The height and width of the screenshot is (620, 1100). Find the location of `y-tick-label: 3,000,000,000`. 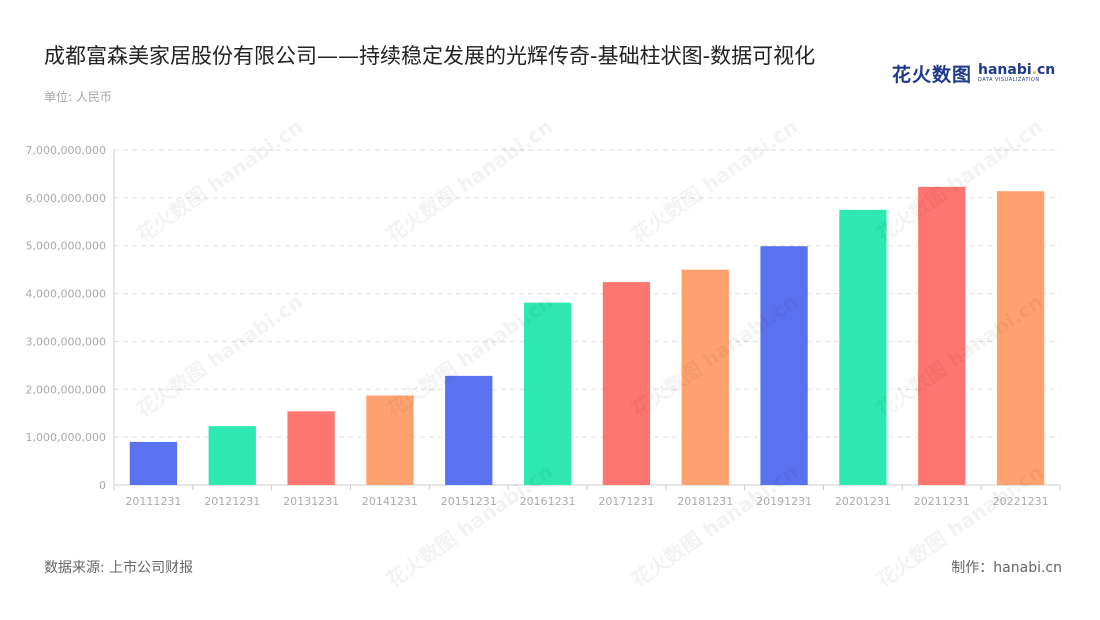

y-tick-label: 3,000,000,000 is located at coordinates (66, 341).